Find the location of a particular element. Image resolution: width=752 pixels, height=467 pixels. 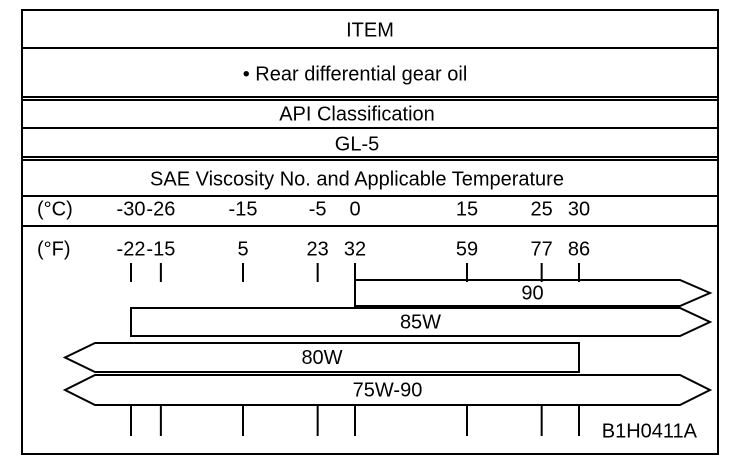

celsius-tick-label: 30 is located at coordinates (579, 209).